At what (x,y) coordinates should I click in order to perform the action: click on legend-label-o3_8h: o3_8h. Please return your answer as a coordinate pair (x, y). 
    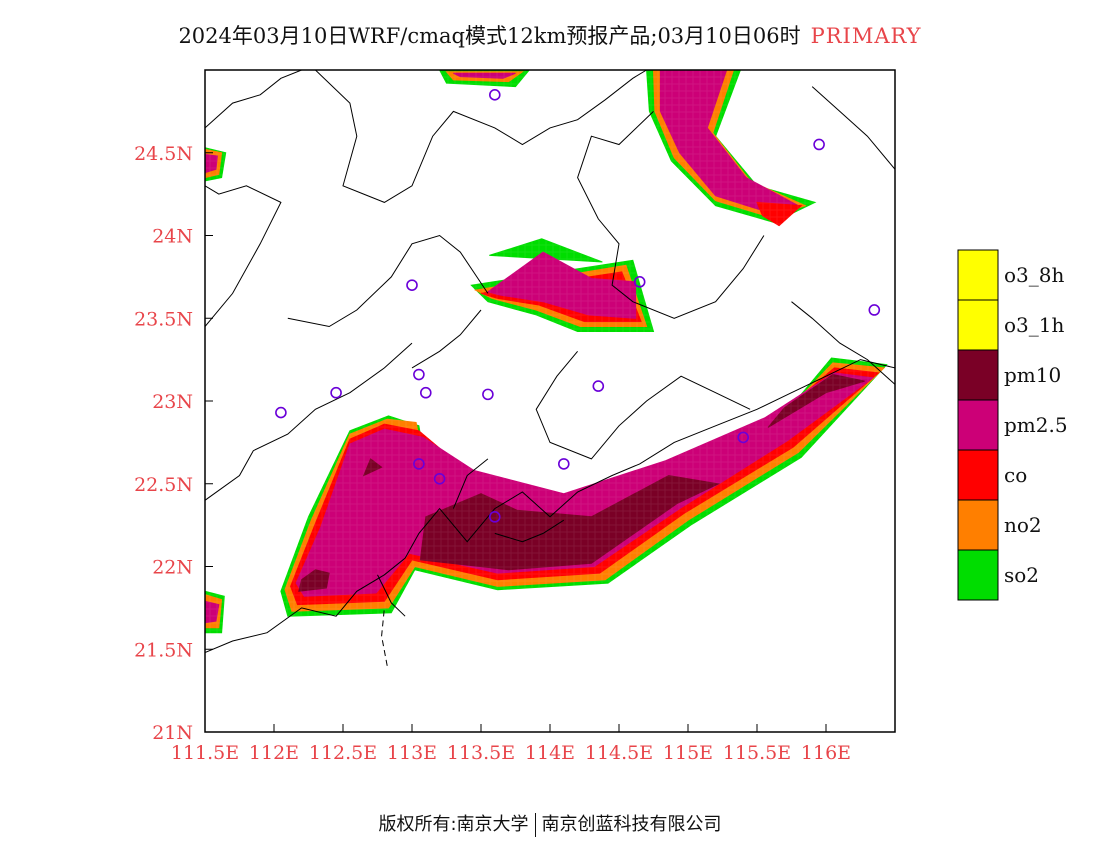
    Looking at the image, I should click on (1034, 275).